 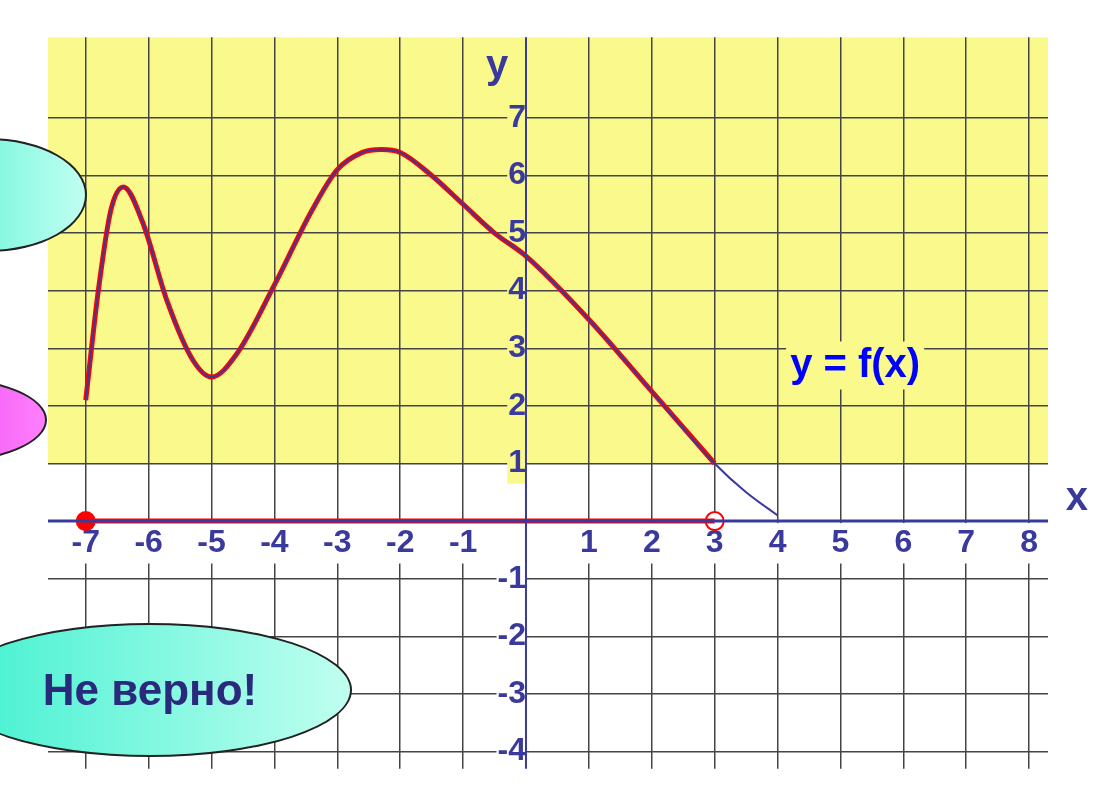 What do you see at coordinates (517, 461) in the screenshot?
I see `y-tick-label: 1` at bounding box center [517, 461].